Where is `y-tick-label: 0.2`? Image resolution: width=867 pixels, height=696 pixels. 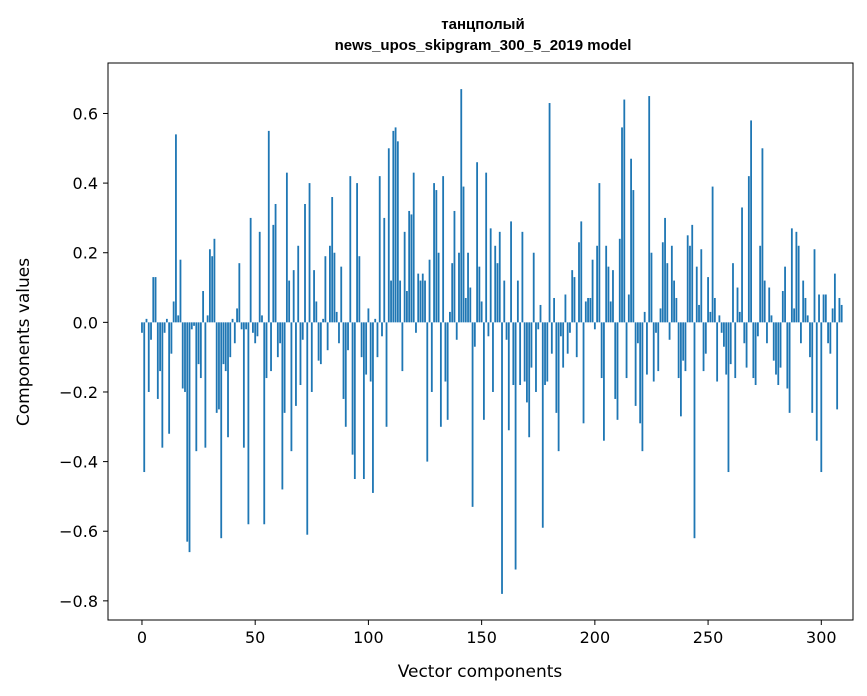 y-tick-label: 0.2 is located at coordinates (85, 253).